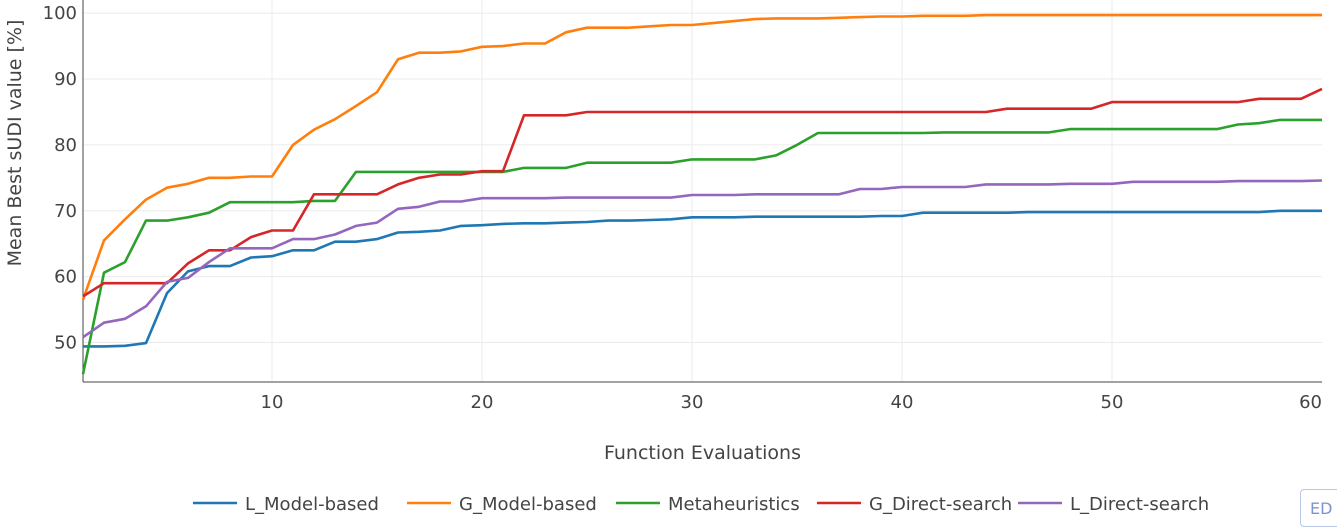  Describe the element at coordinates (902, 402) in the screenshot. I see `x-tick-label: 40` at that location.